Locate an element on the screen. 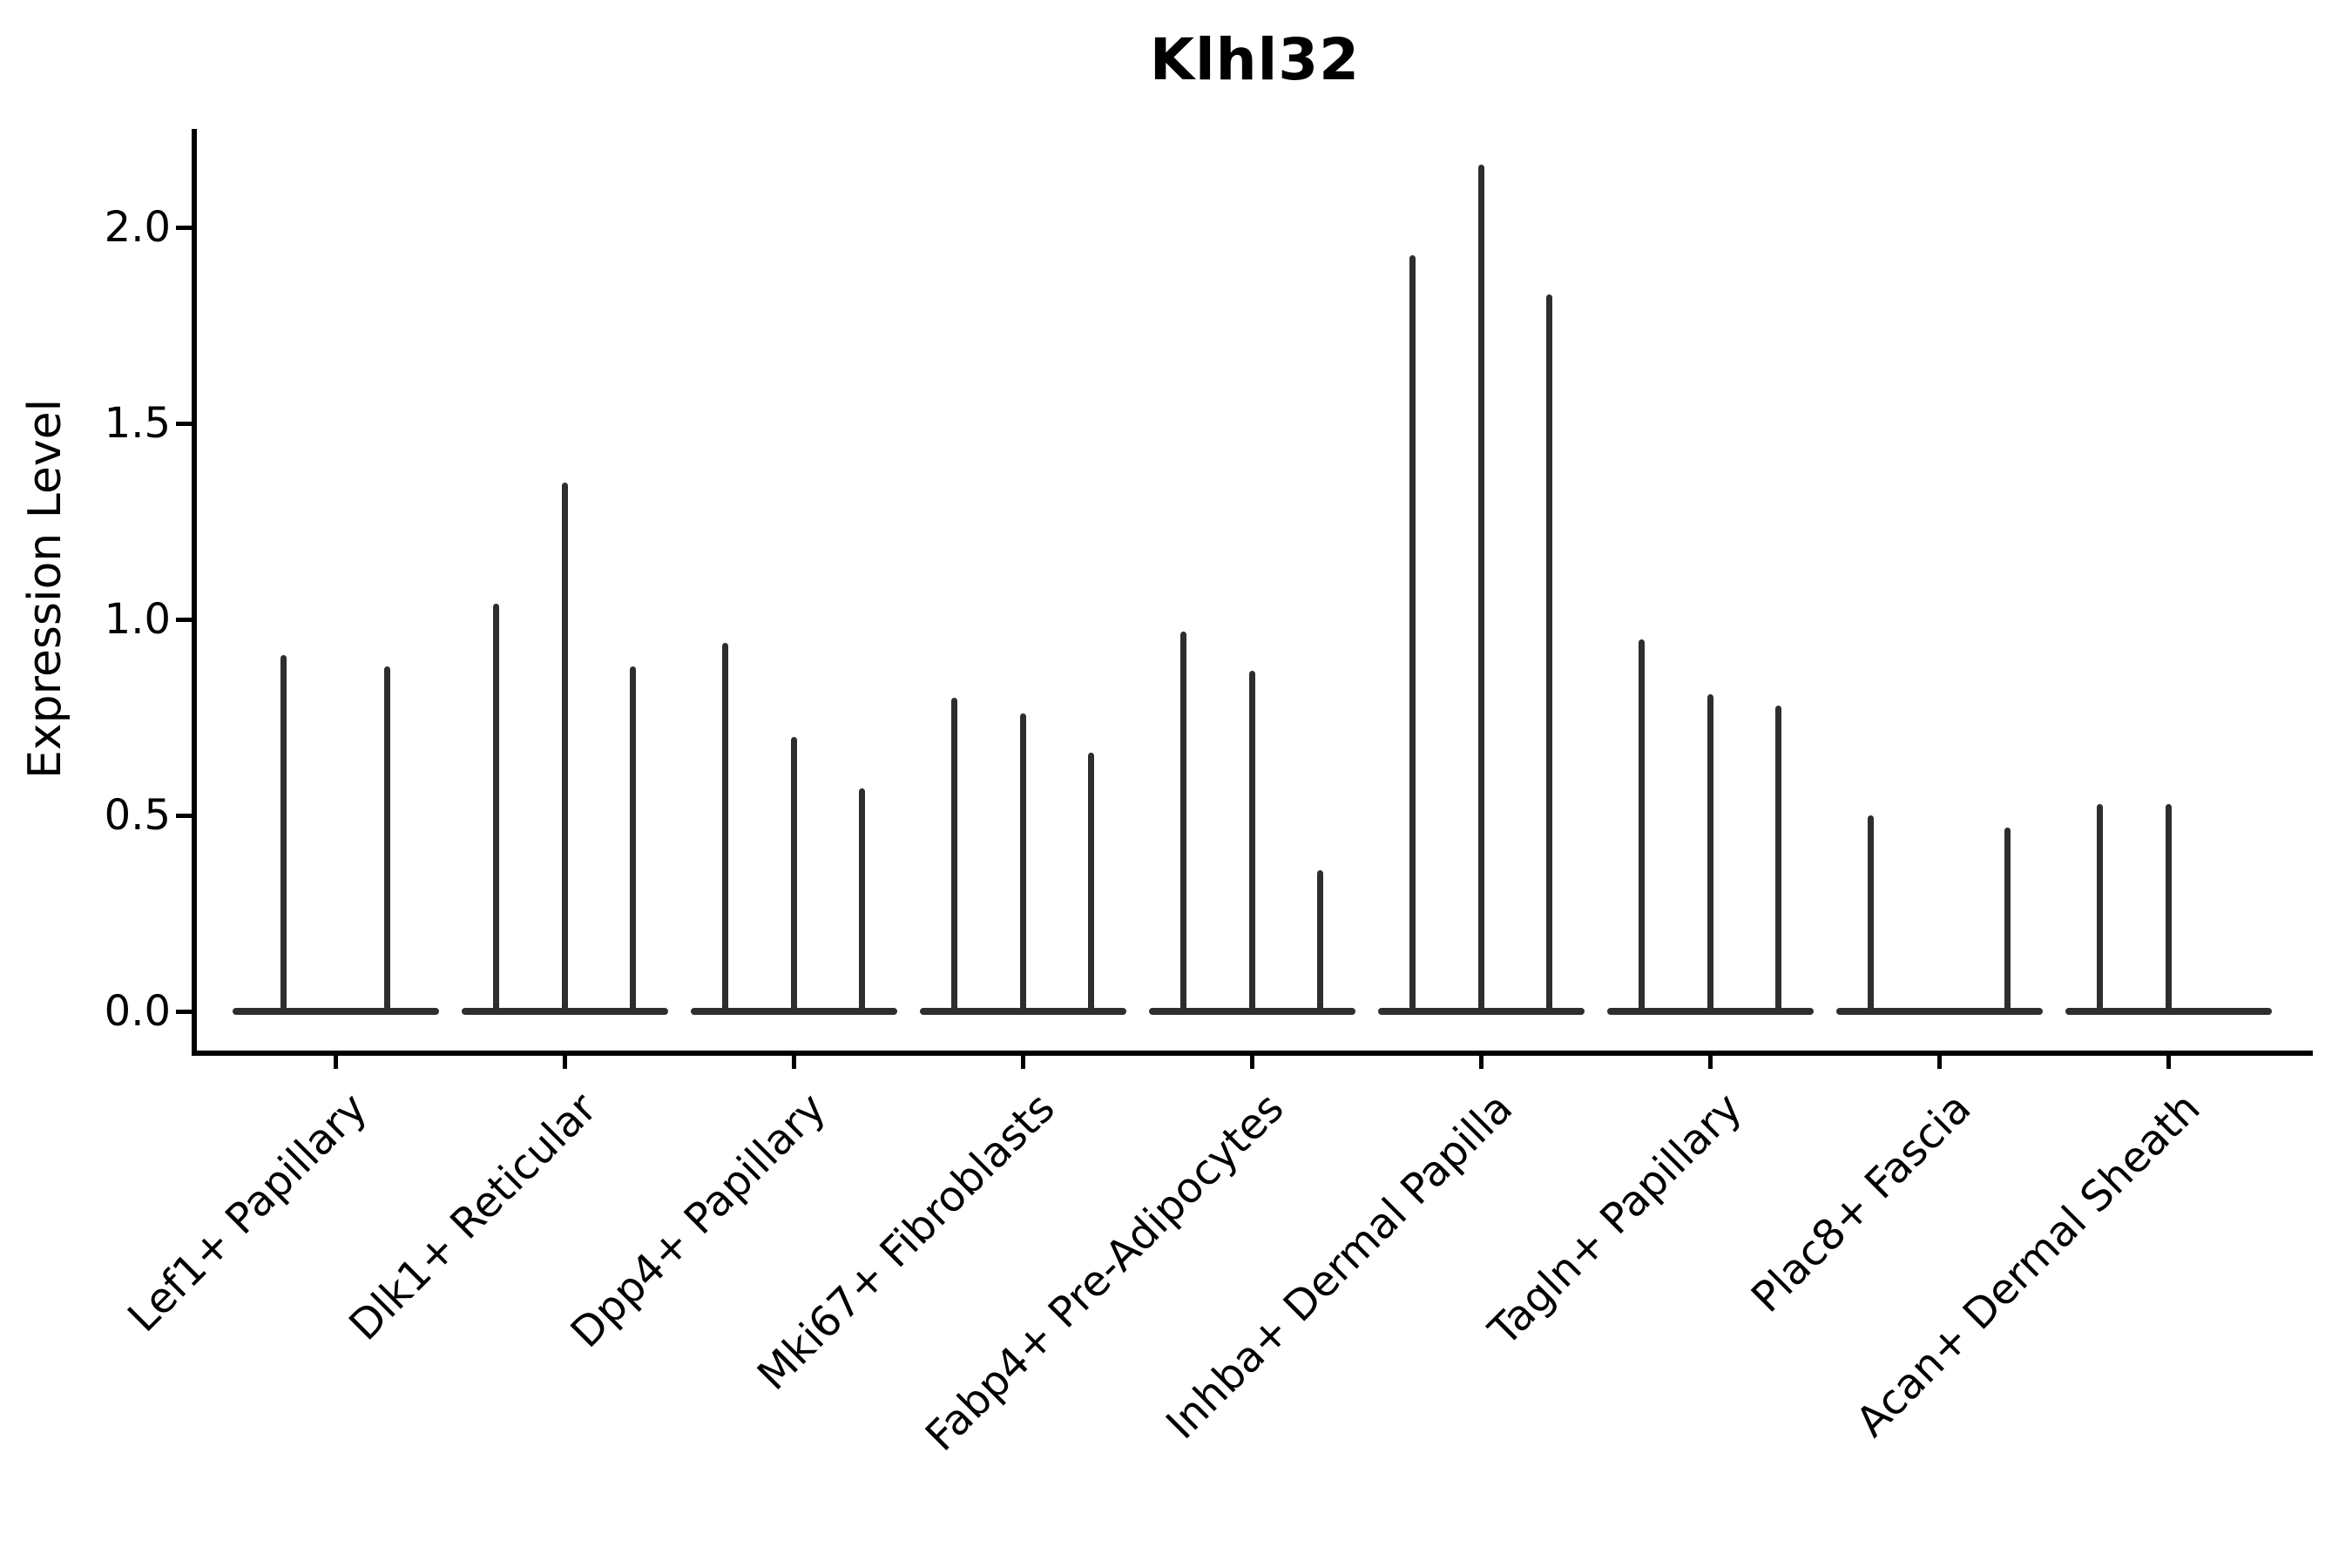 This screenshot has width=2352, height=1568. x-tick-label: Plac8+ Fascia is located at coordinates (1861, 1203).